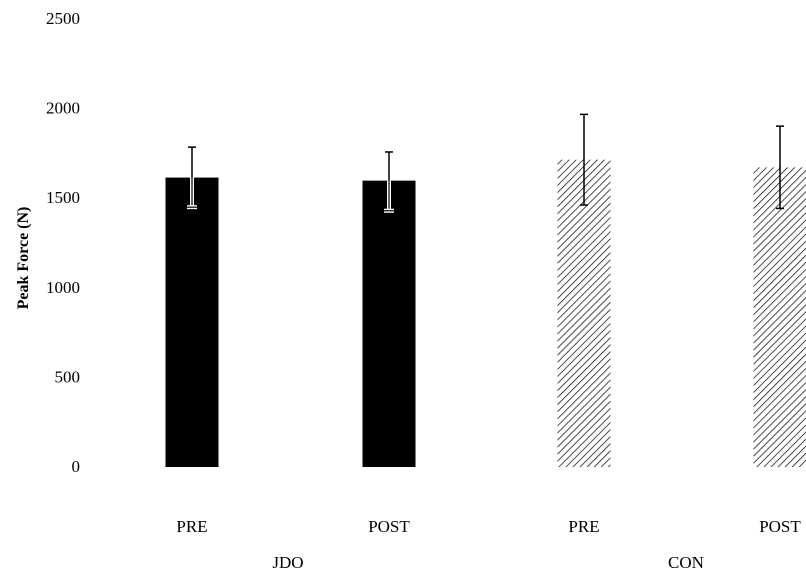  Describe the element at coordinates (488, 562) in the screenshot. I see `group-labels: JDO CON` at that location.